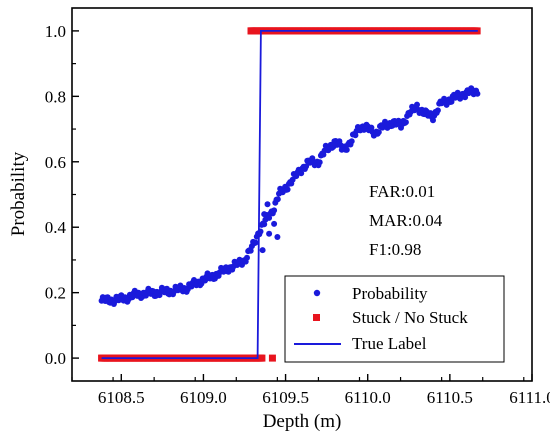  Describe the element at coordinates (56, 227) in the screenshot. I see `y-tick-label: 0.4` at that location.